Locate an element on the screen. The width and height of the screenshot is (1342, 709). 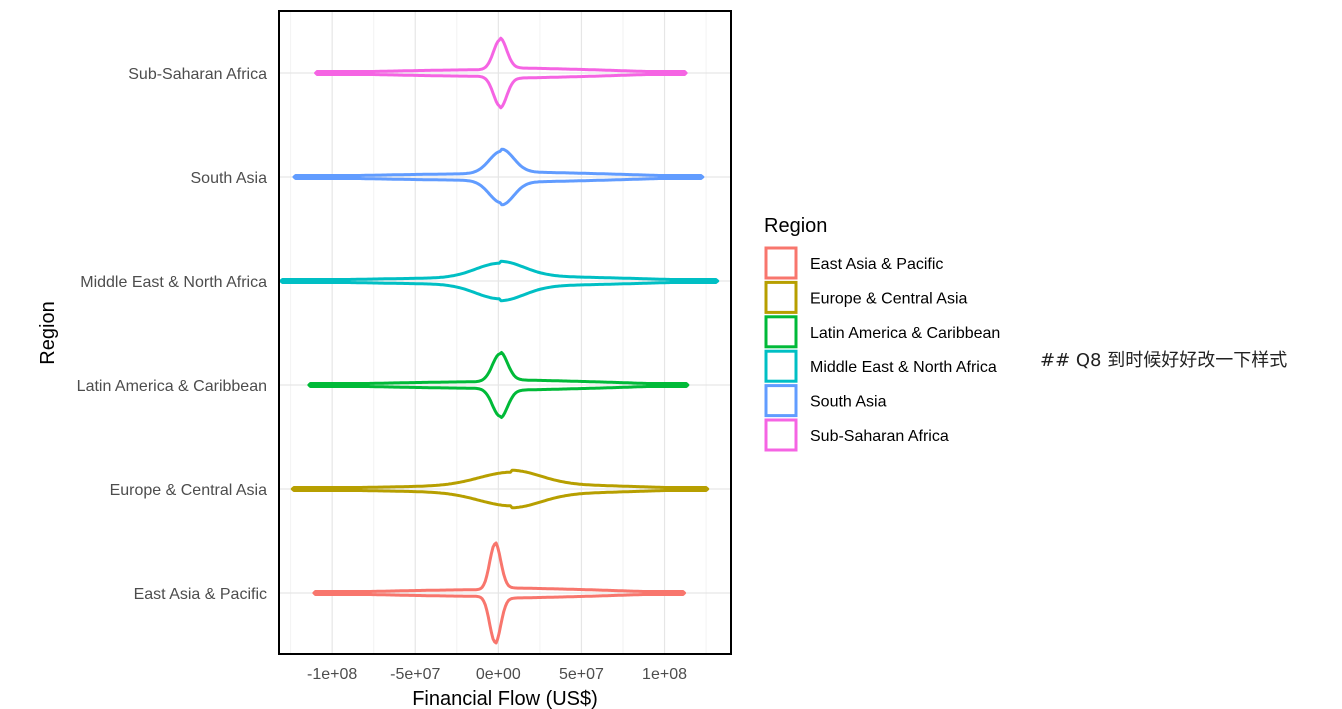
x-tick-label: -1e+08 is located at coordinates (332, 674).